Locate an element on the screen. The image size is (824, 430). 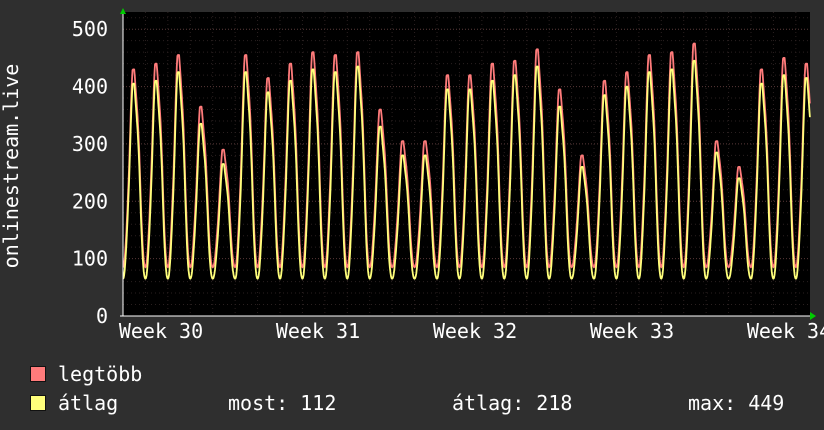
y-axis-arrow is located at coordinates (123, 11).